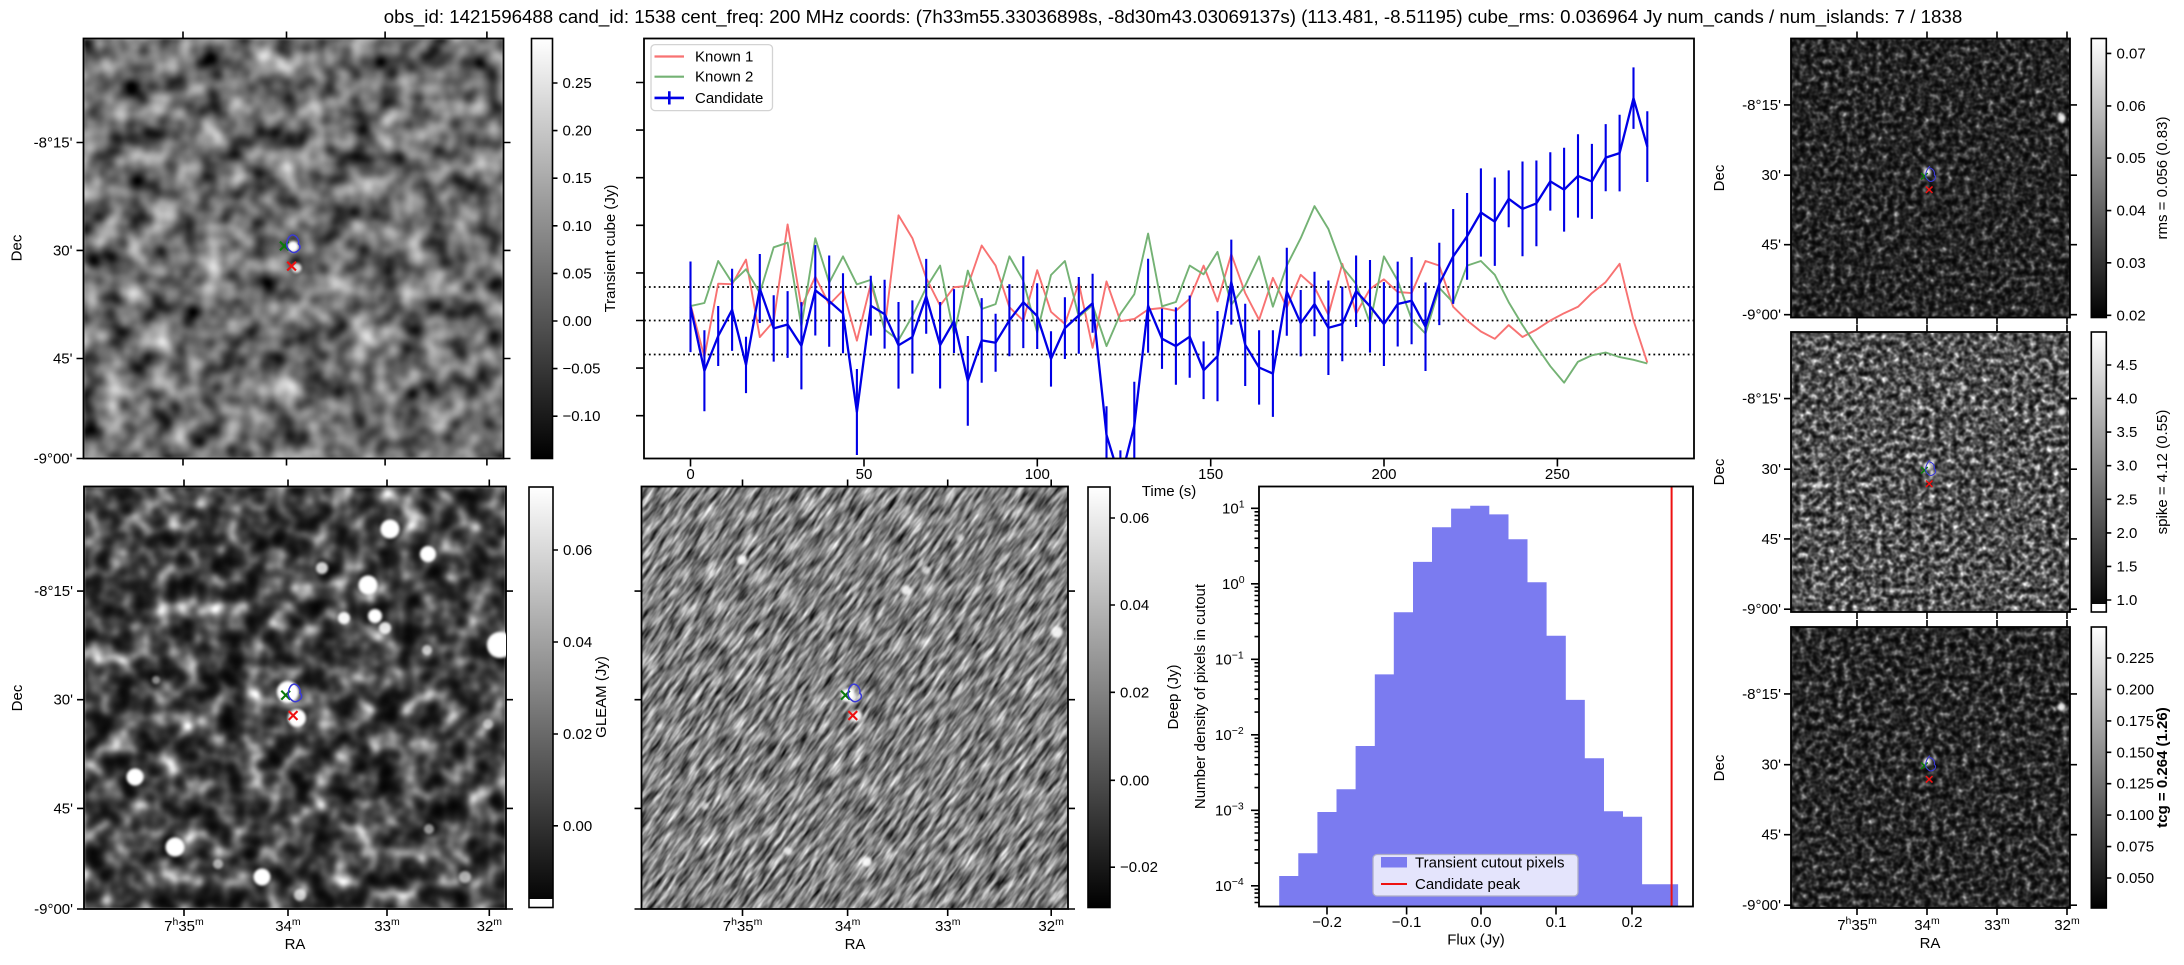 The height and width of the screenshot is (965, 2184). Describe the element at coordinates (1139, 867) in the screenshot. I see `svg-text: −0.02` at that location.